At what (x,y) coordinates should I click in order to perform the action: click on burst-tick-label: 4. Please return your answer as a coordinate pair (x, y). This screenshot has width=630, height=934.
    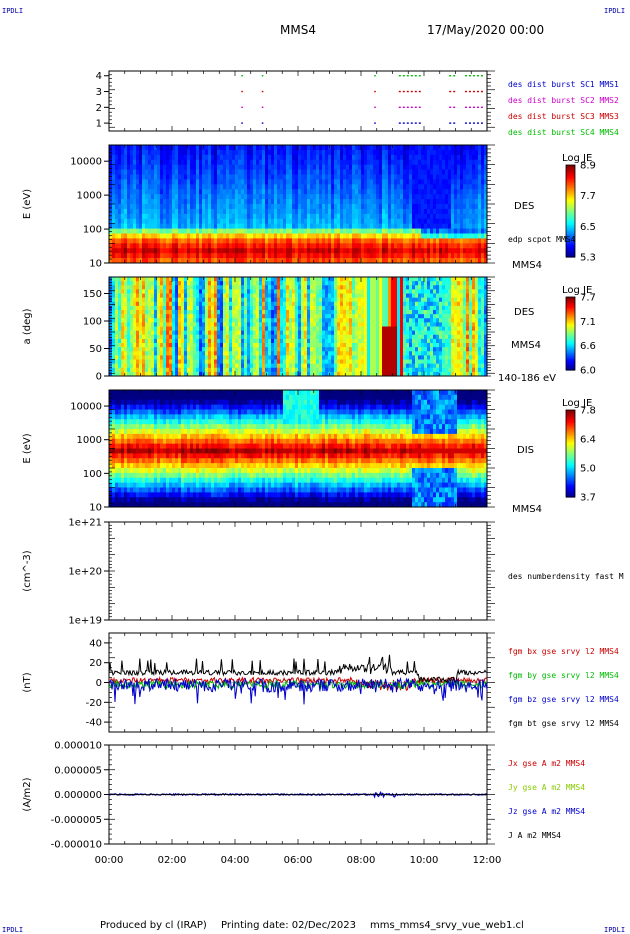
    Looking at the image, I should click on (99, 76).